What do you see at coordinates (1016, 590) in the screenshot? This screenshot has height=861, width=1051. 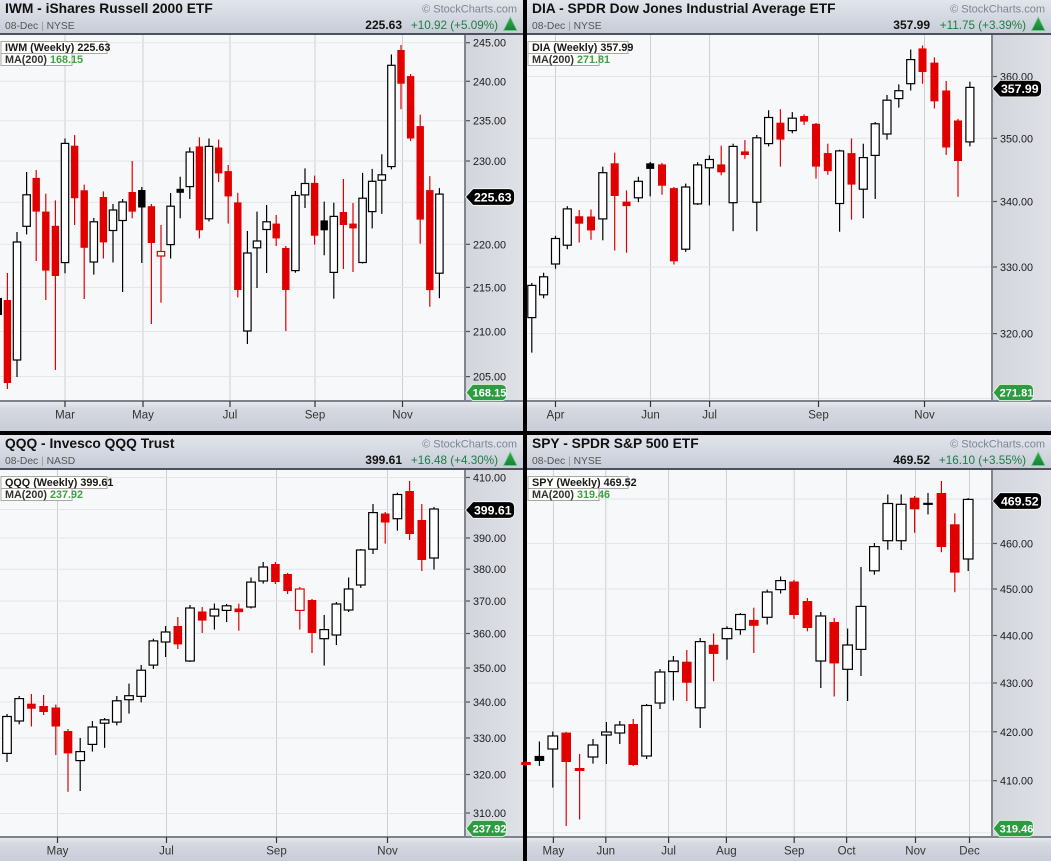 I see `svg-text: 450.00` at bounding box center [1016, 590].